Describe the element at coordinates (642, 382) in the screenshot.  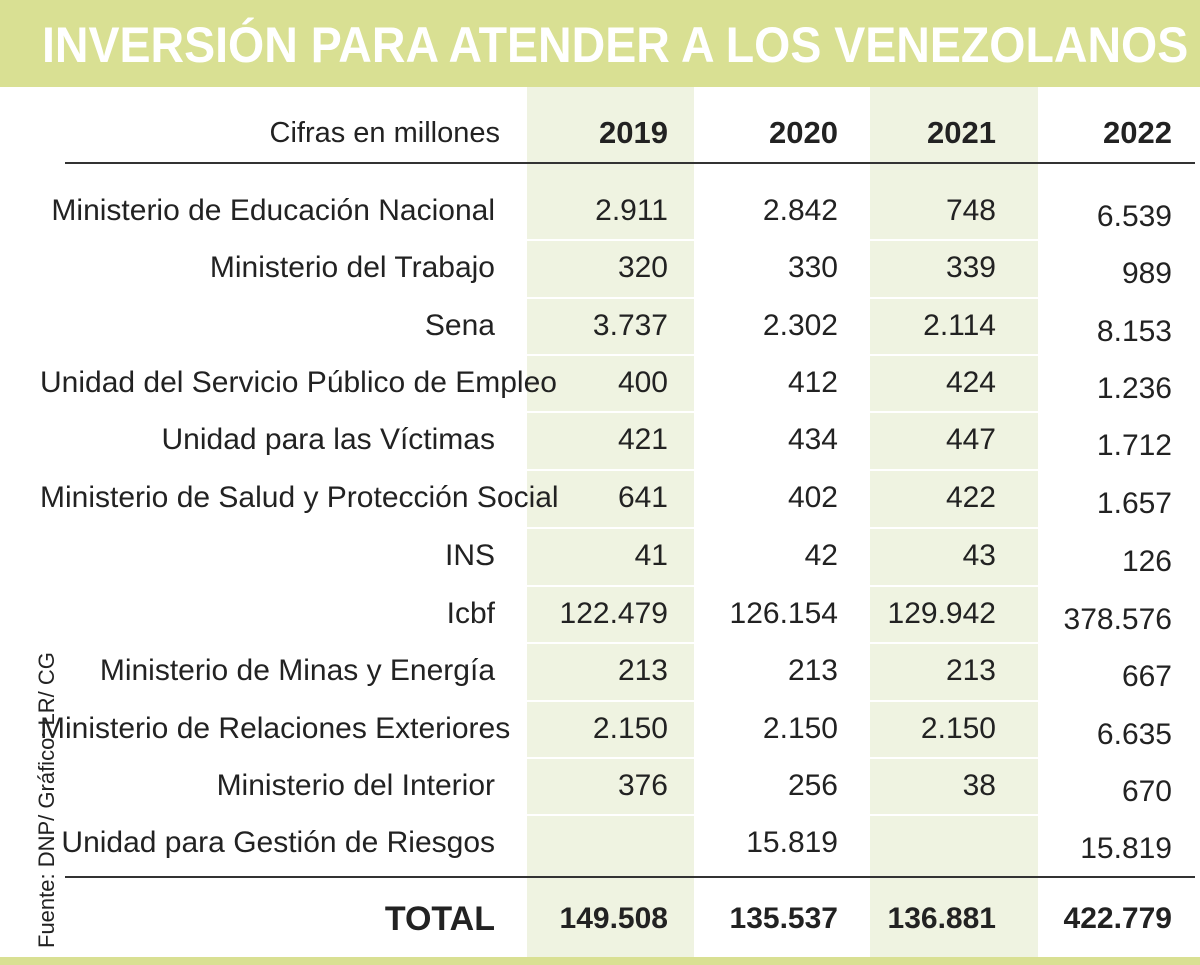
I see `table-cell: 400` at that location.